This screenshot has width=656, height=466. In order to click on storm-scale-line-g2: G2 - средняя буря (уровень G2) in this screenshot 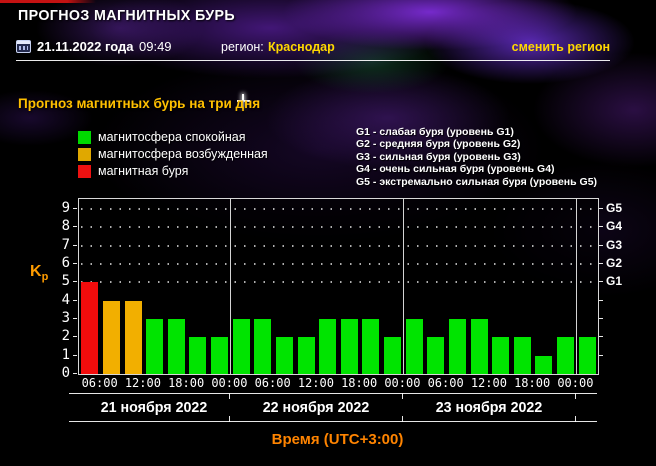, I will do `click(438, 144)`.